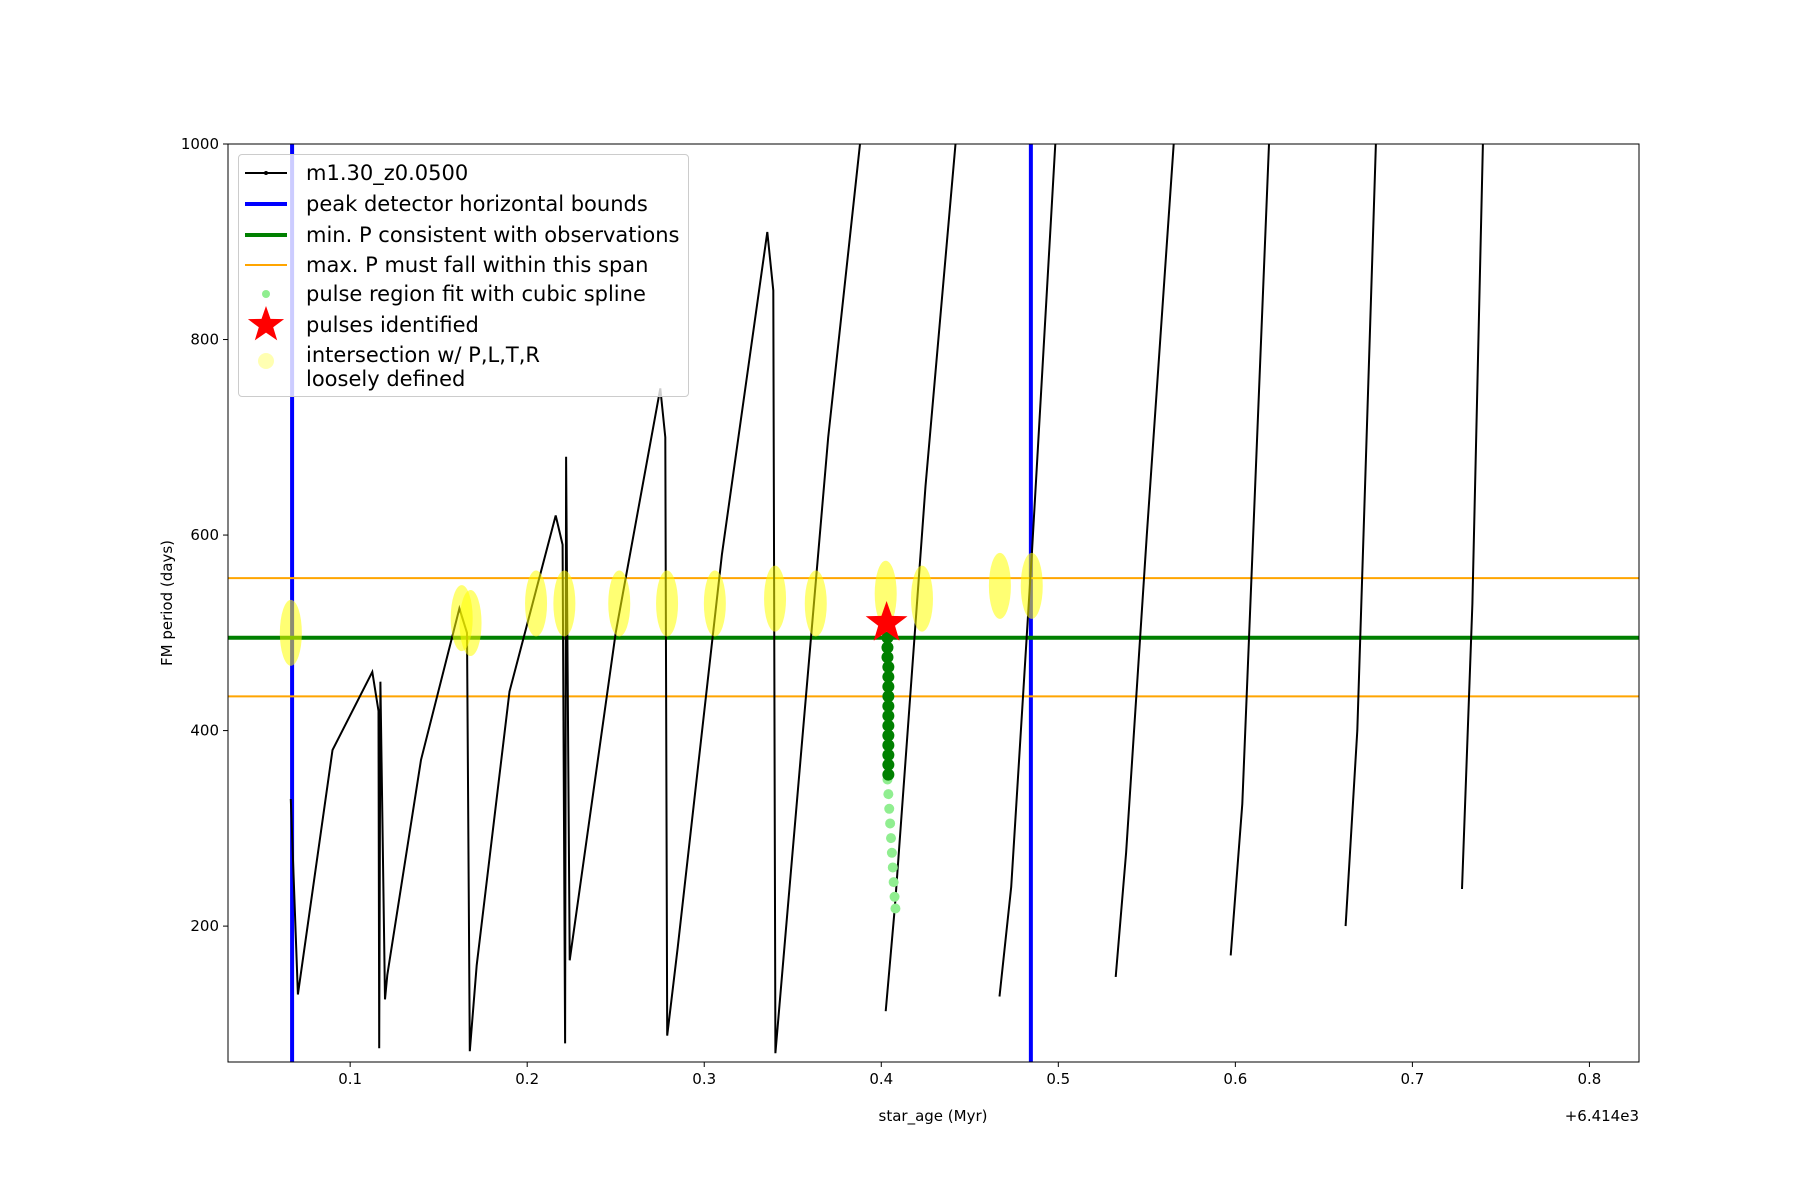 The width and height of the screenshot is (1800, 1200). Describe the element at coordinates (1589, 1079) in the screenshot. I see `x-tick-label: 0.8` at that location.